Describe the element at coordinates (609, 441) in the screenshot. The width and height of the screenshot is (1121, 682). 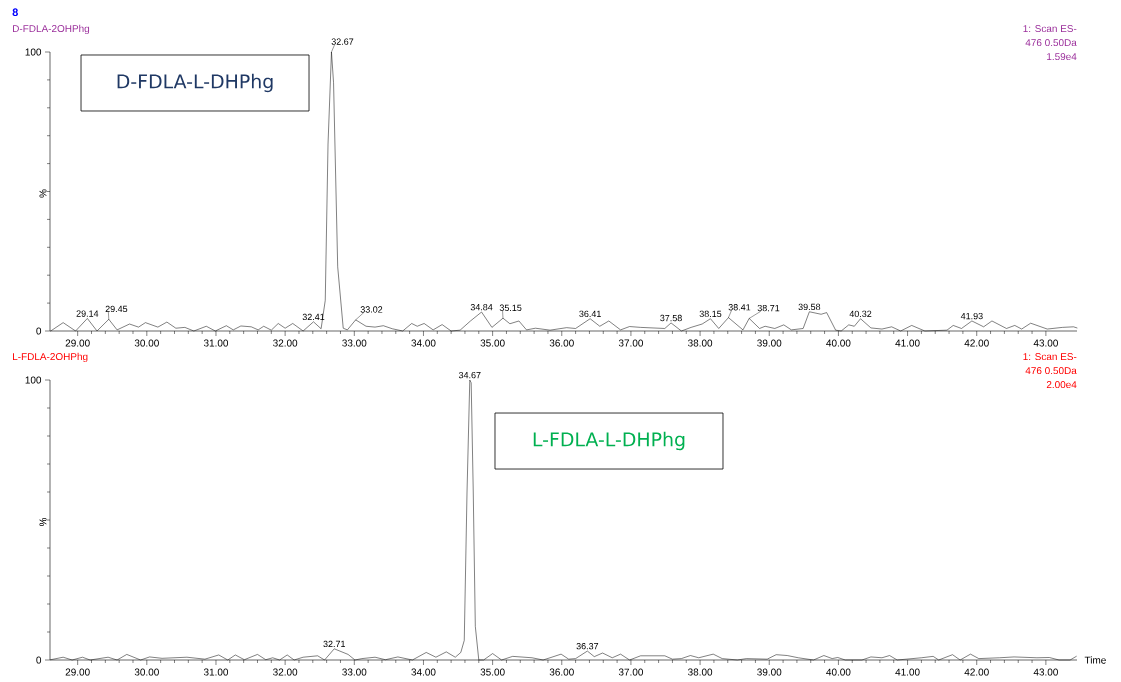
I see `annotation: L-FDLA-L-DHPhg` at that location.